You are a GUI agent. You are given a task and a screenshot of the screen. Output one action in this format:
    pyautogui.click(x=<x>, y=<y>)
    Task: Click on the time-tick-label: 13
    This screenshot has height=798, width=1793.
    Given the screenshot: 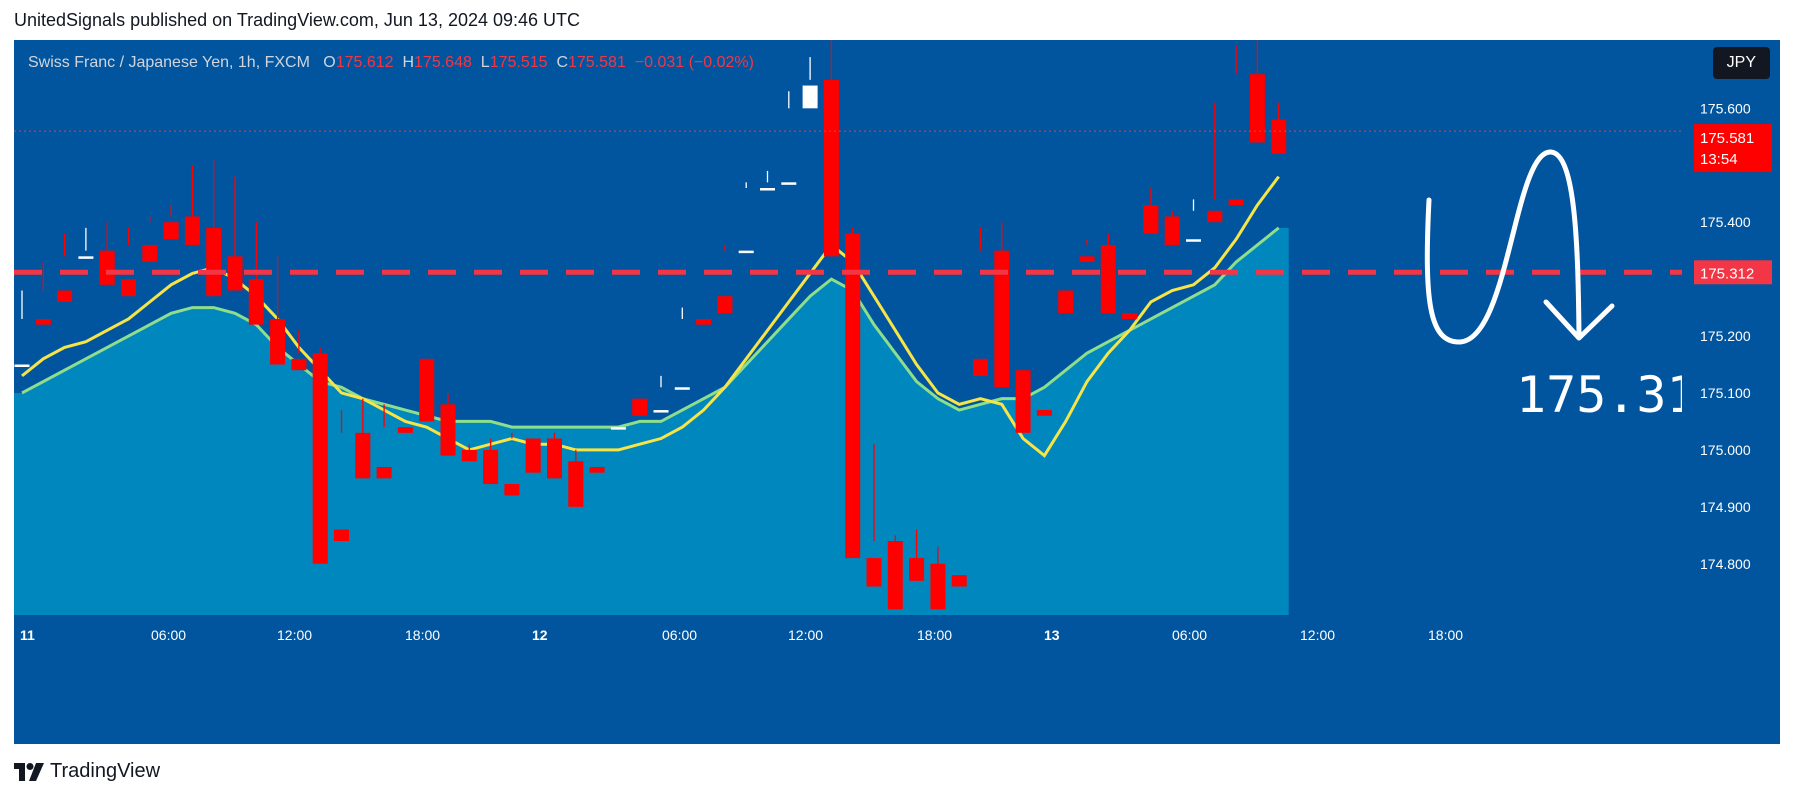 What is the action you would take?
    pyautogui.click(x=1052, y=635)
    